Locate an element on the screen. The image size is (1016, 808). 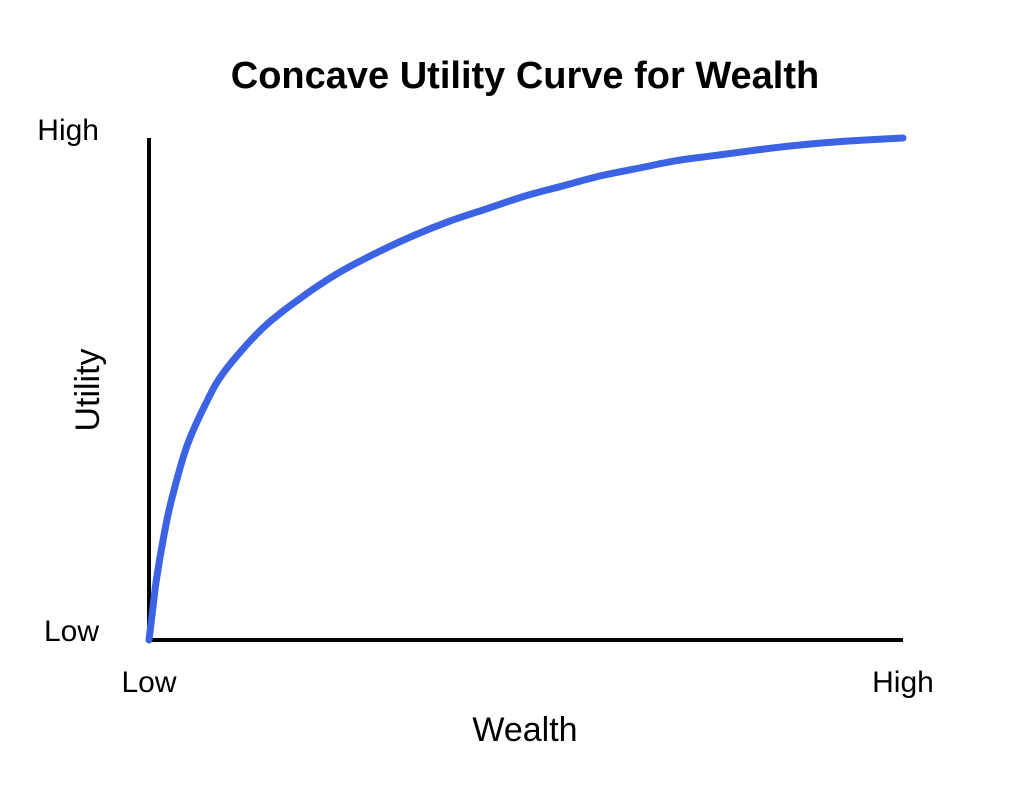
chart-title: Concave Utility Curve for Wealth is located at coordinates (525, 76).